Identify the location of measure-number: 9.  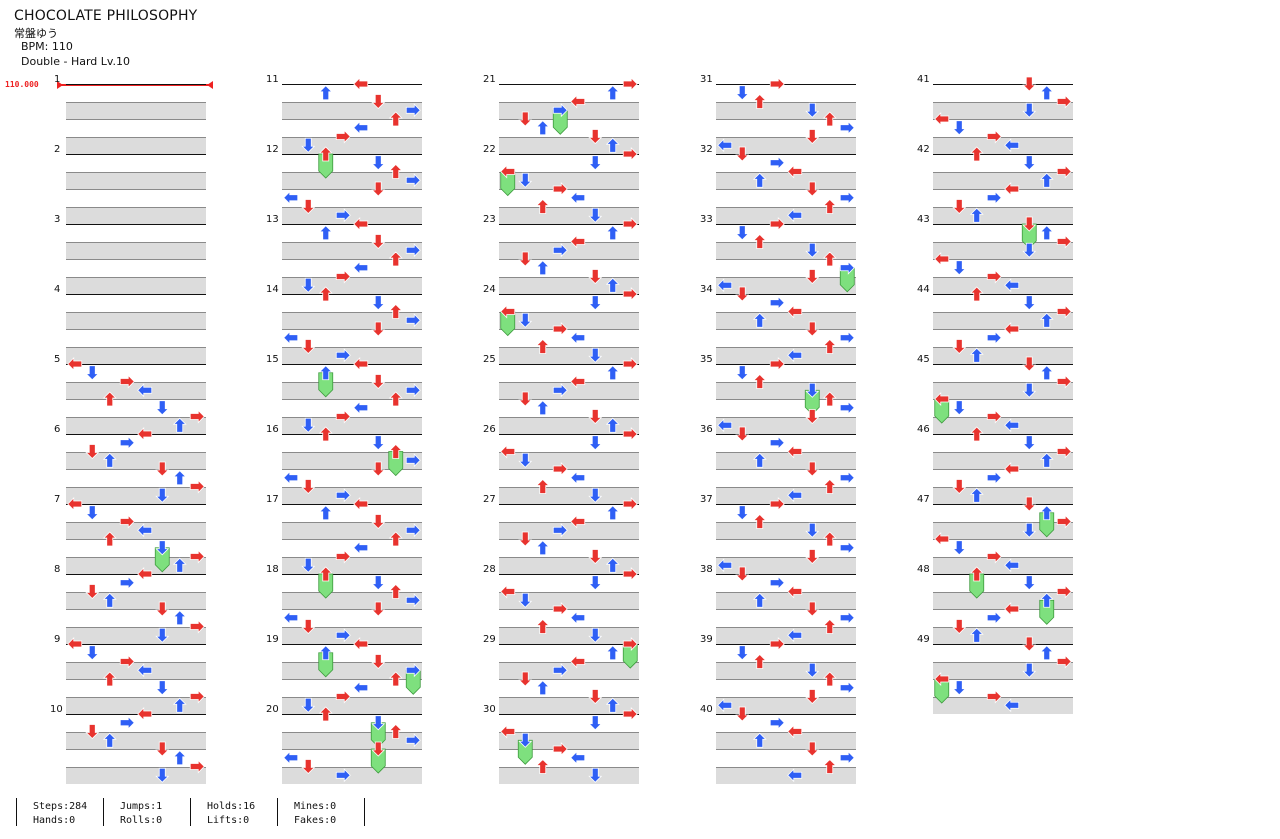
(57, 639).